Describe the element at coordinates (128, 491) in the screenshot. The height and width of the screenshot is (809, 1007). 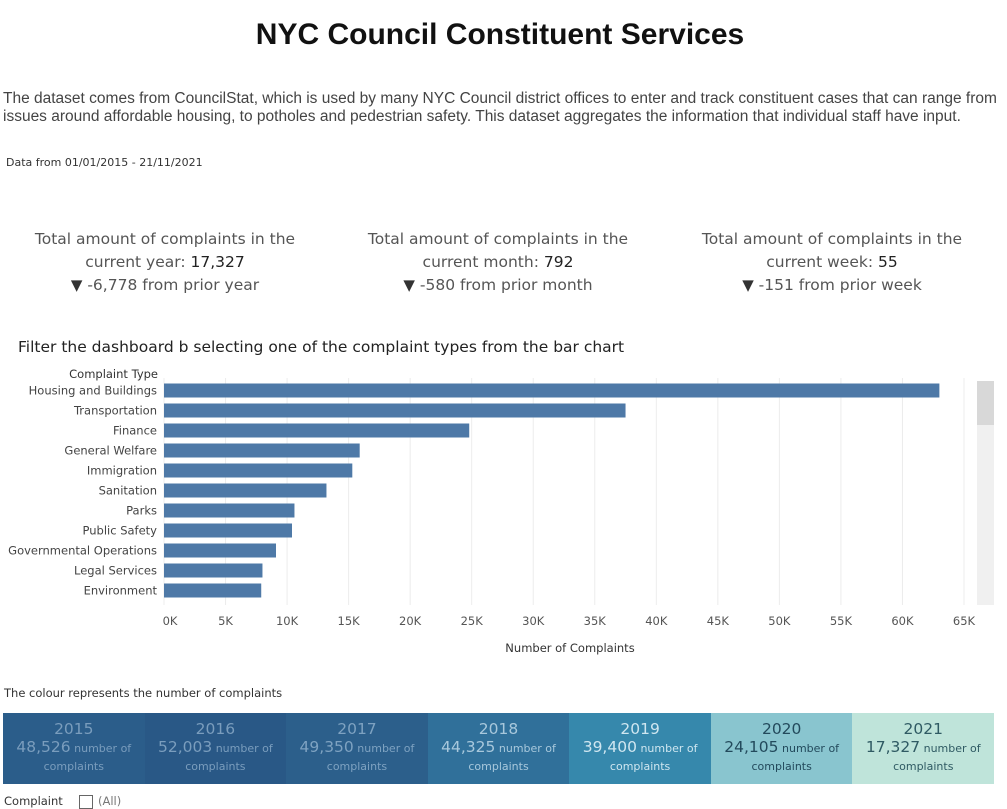
I see `category-label: Sanitation` at that location.